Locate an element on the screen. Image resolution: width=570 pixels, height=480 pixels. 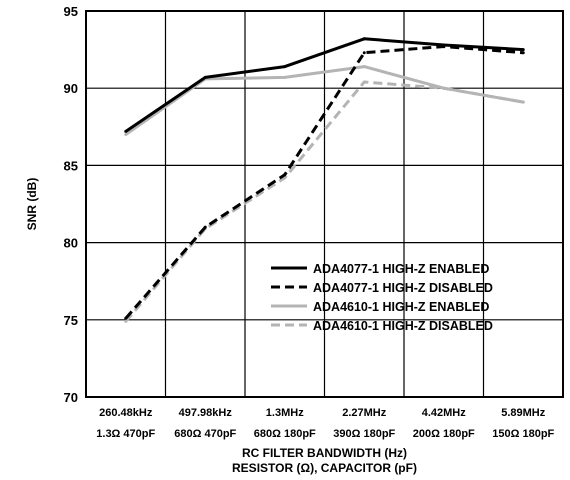
legend-label: ADA4610-1 HIGH-Z DISABLED is located at coordinates (403, 326).